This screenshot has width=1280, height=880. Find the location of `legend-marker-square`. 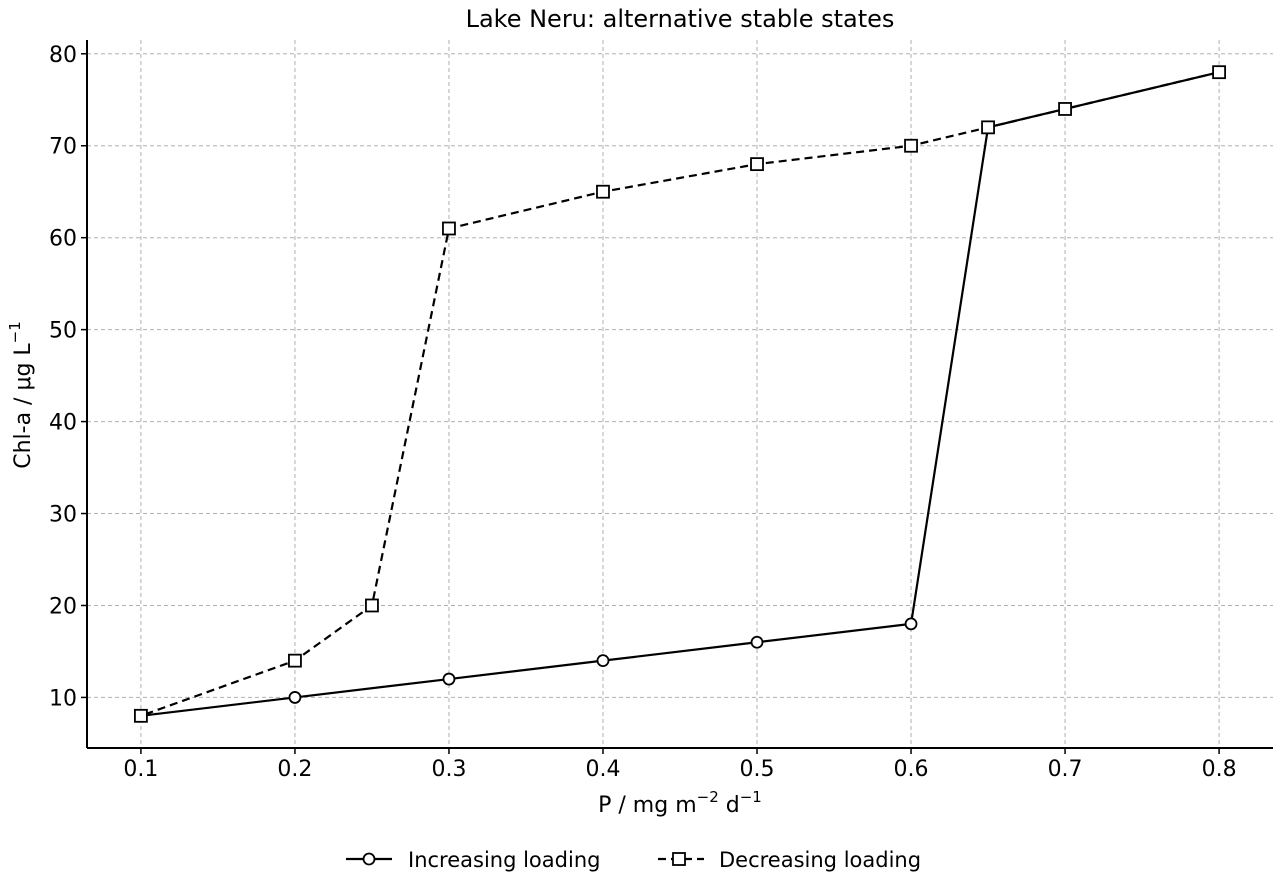

legend-marker-square is located at coordinates (679, 859).